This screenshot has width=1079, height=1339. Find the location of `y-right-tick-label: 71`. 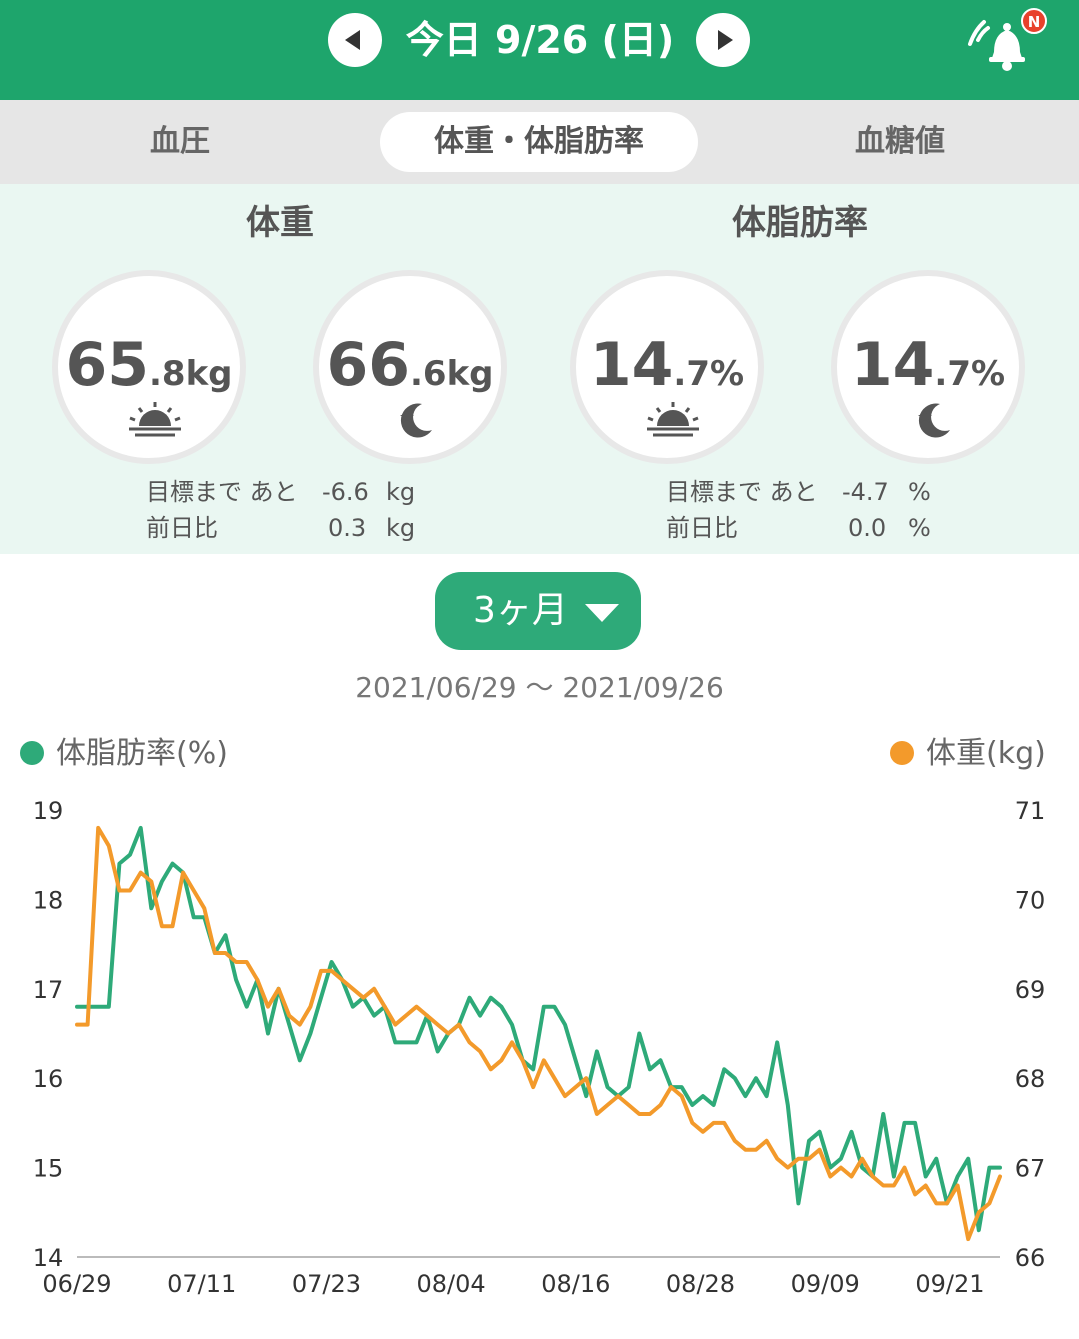

y-right-tick-label: 71 is located at coordinates (1030, 811).